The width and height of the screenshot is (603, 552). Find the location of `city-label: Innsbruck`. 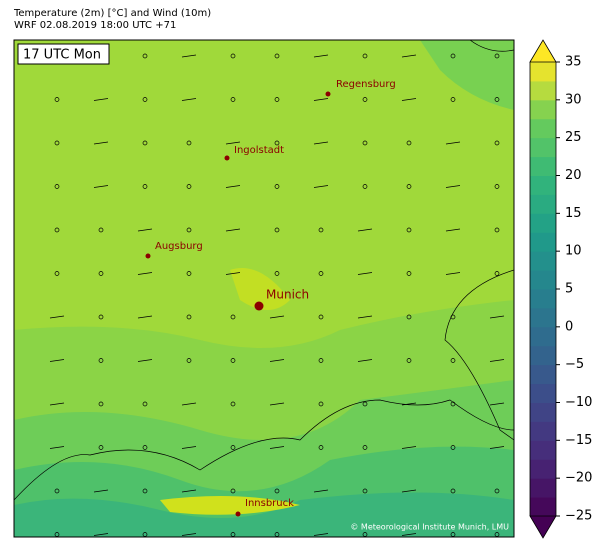

city-label: Innsbruck is located at coordinates (269, 503).